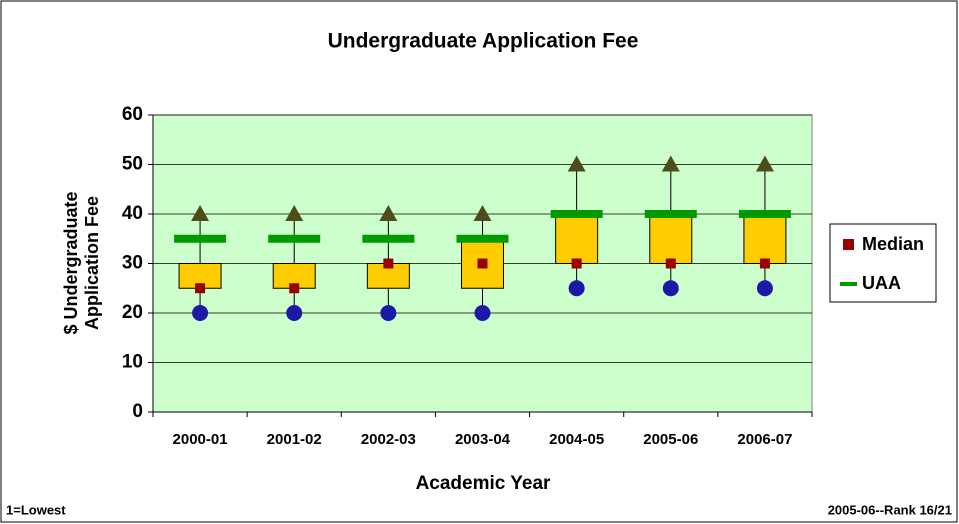  I want to click on y-tick-label: 40, so click(132, 213).